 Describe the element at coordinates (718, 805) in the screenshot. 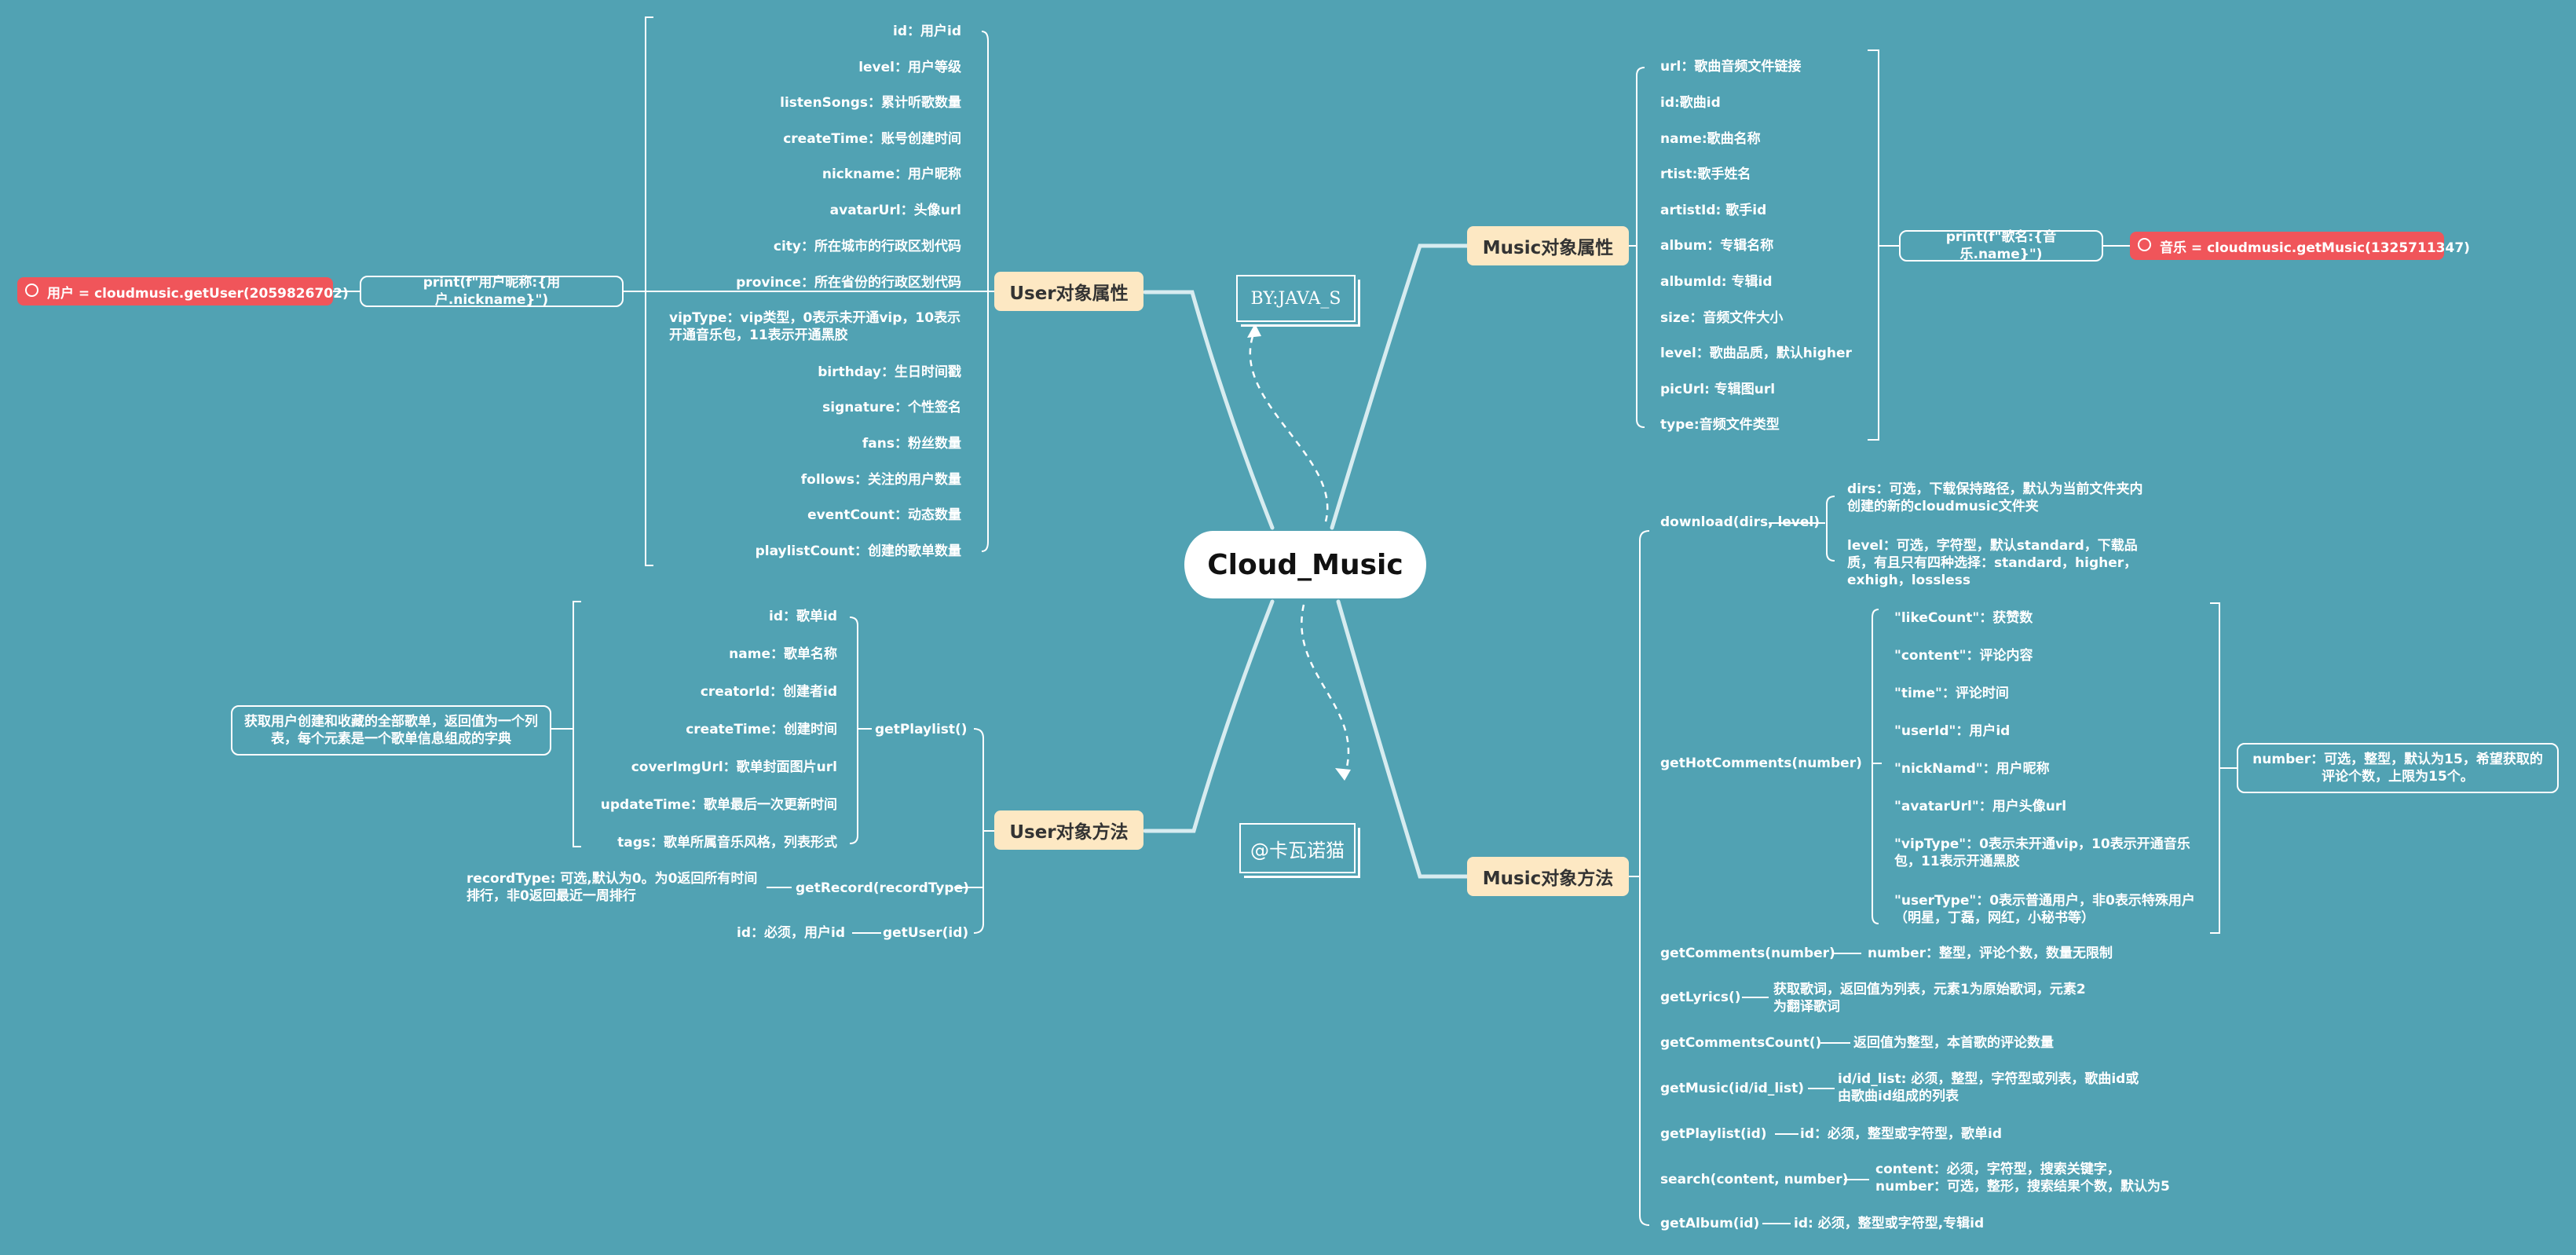

I see `playlist-field: updateTime：歌单最后一次更新时间` at that location.